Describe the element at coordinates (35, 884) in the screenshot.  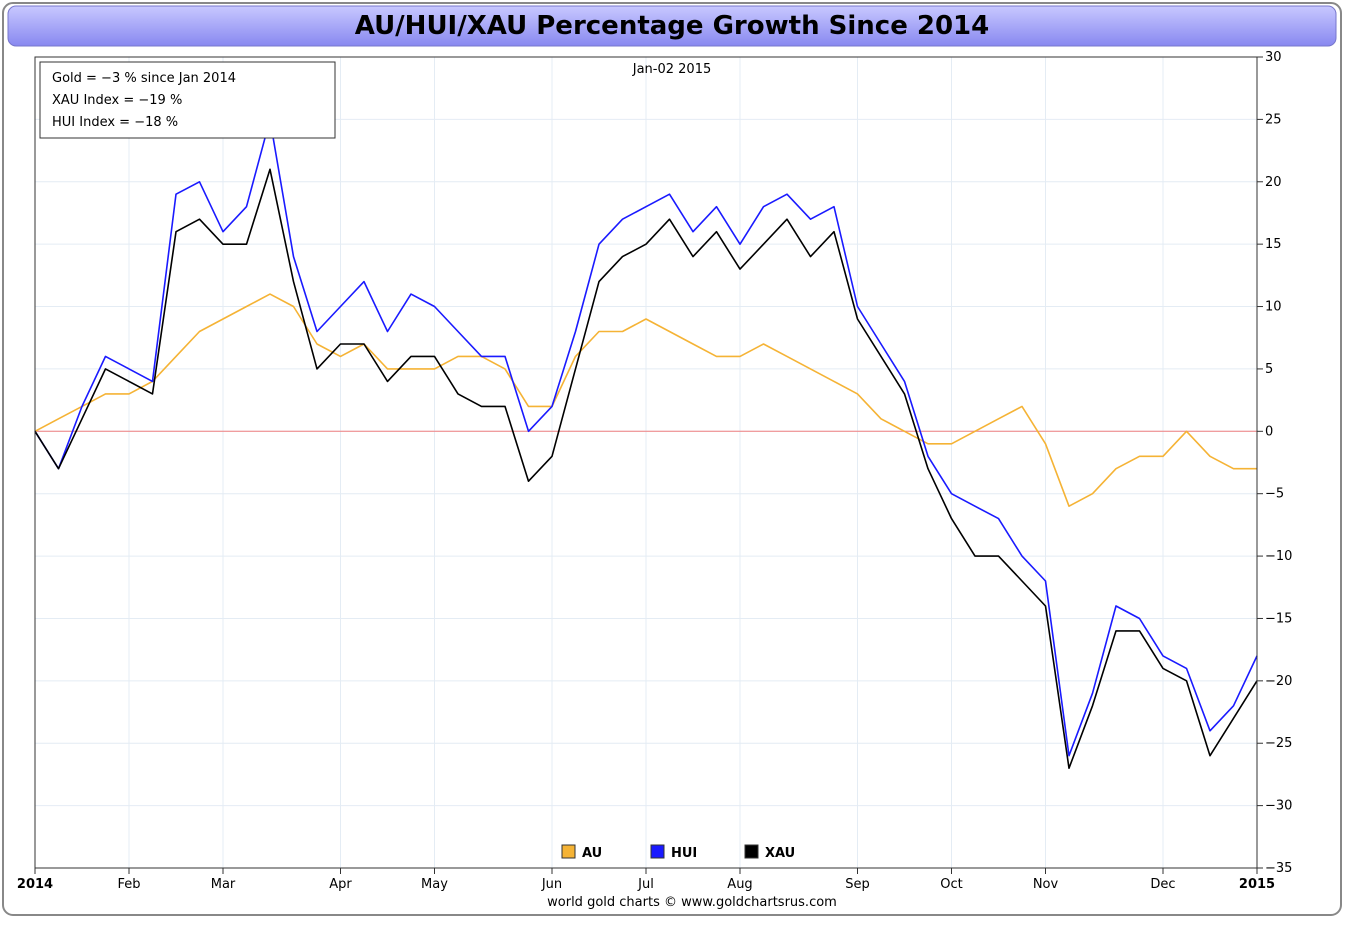
I see `x-tick-label: 2014` at that location.